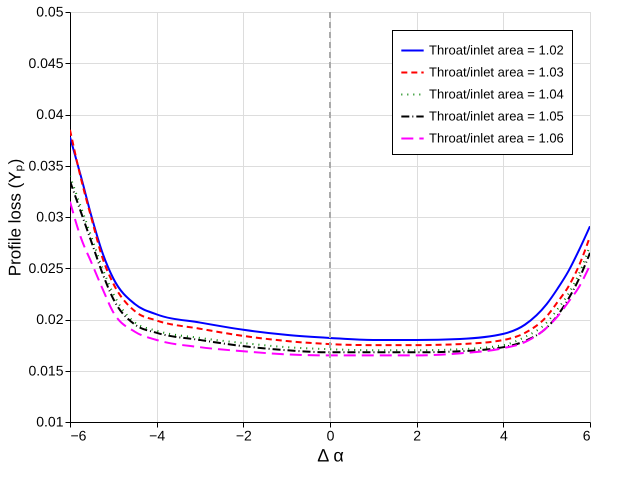 Image resolution: width=624 pixels, height=487 pixels. I want to click on y-tick-label: 0.035, so click(46, 165).